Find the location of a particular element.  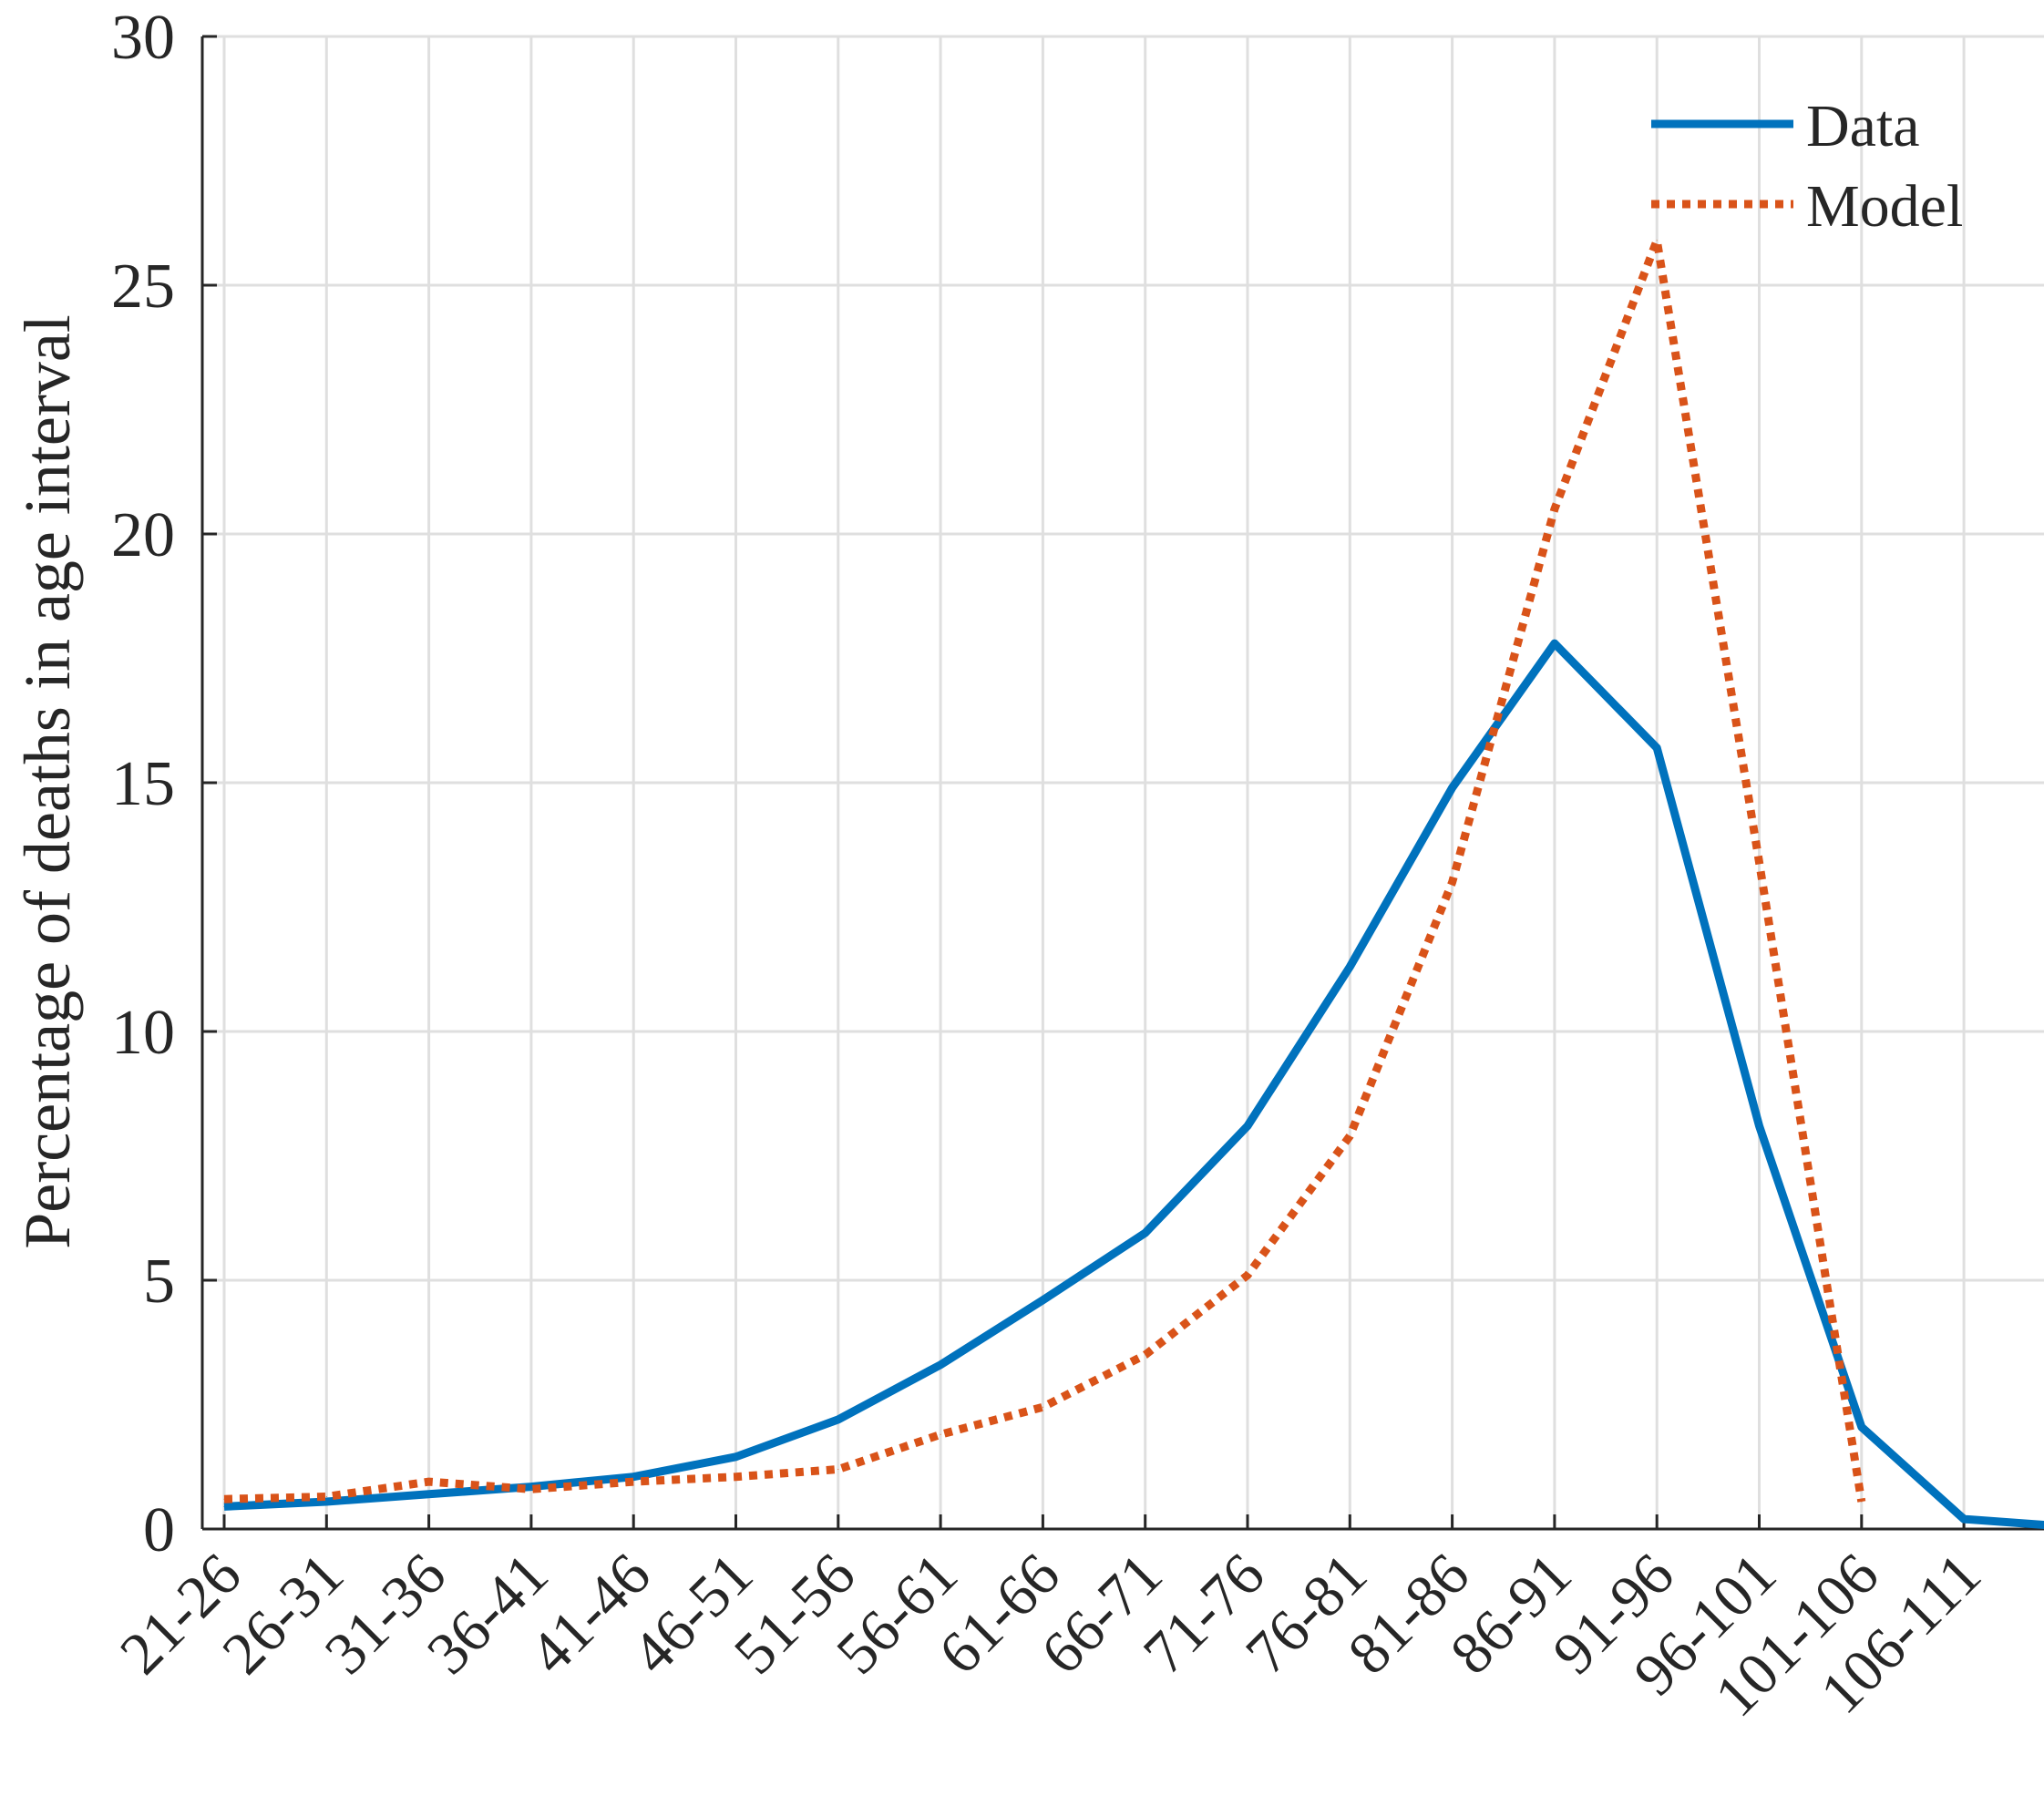

y-tick-label: 0 is located at coordinates (159, 1530).